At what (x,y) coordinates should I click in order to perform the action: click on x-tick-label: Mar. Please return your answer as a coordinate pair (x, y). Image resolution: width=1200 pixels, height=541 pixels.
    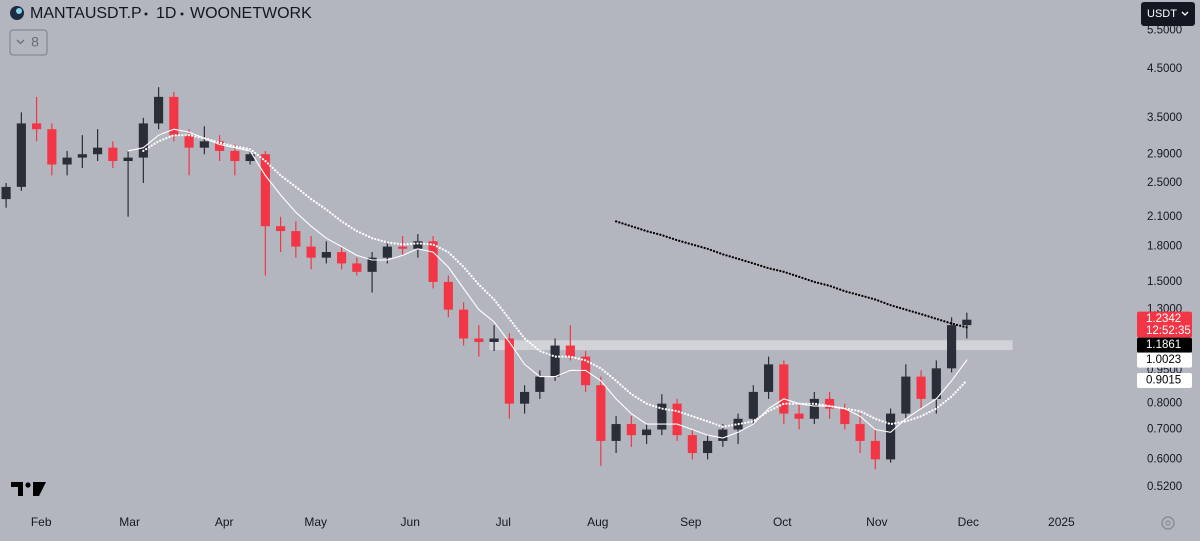
    Looking at the image, I should click on (129, 522).